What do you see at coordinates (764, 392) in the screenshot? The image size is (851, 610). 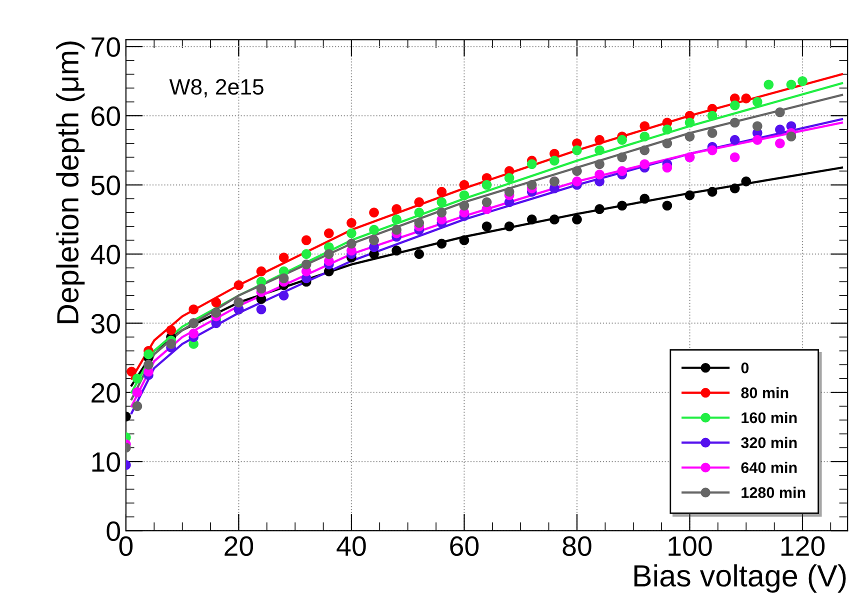 I see `legend-label: 80 min` at bounding box center [764, 392].